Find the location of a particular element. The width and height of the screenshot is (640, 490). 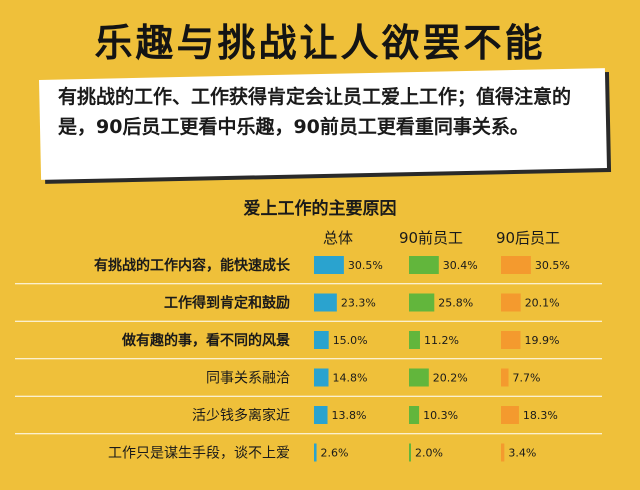

page-title: 乐趣与挑战让人欲罢不能 is located at coordinates (320, 43).